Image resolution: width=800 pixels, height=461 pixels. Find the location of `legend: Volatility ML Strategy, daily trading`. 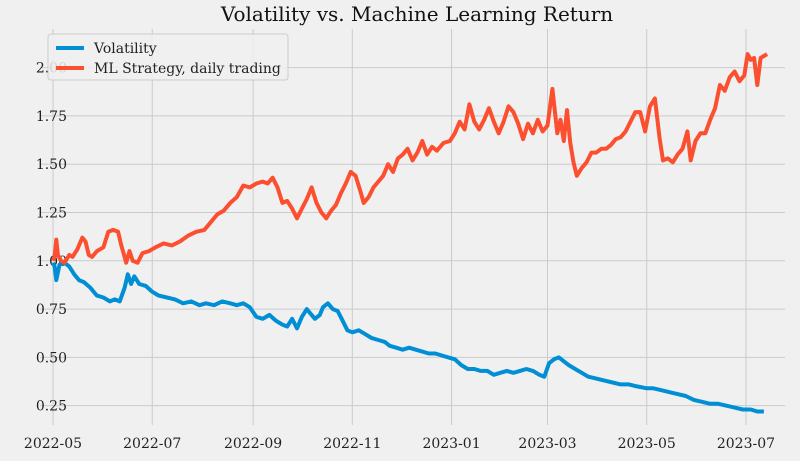

legend: Volatility ML Strategy, daily trading is located at coordinates (168, 57).